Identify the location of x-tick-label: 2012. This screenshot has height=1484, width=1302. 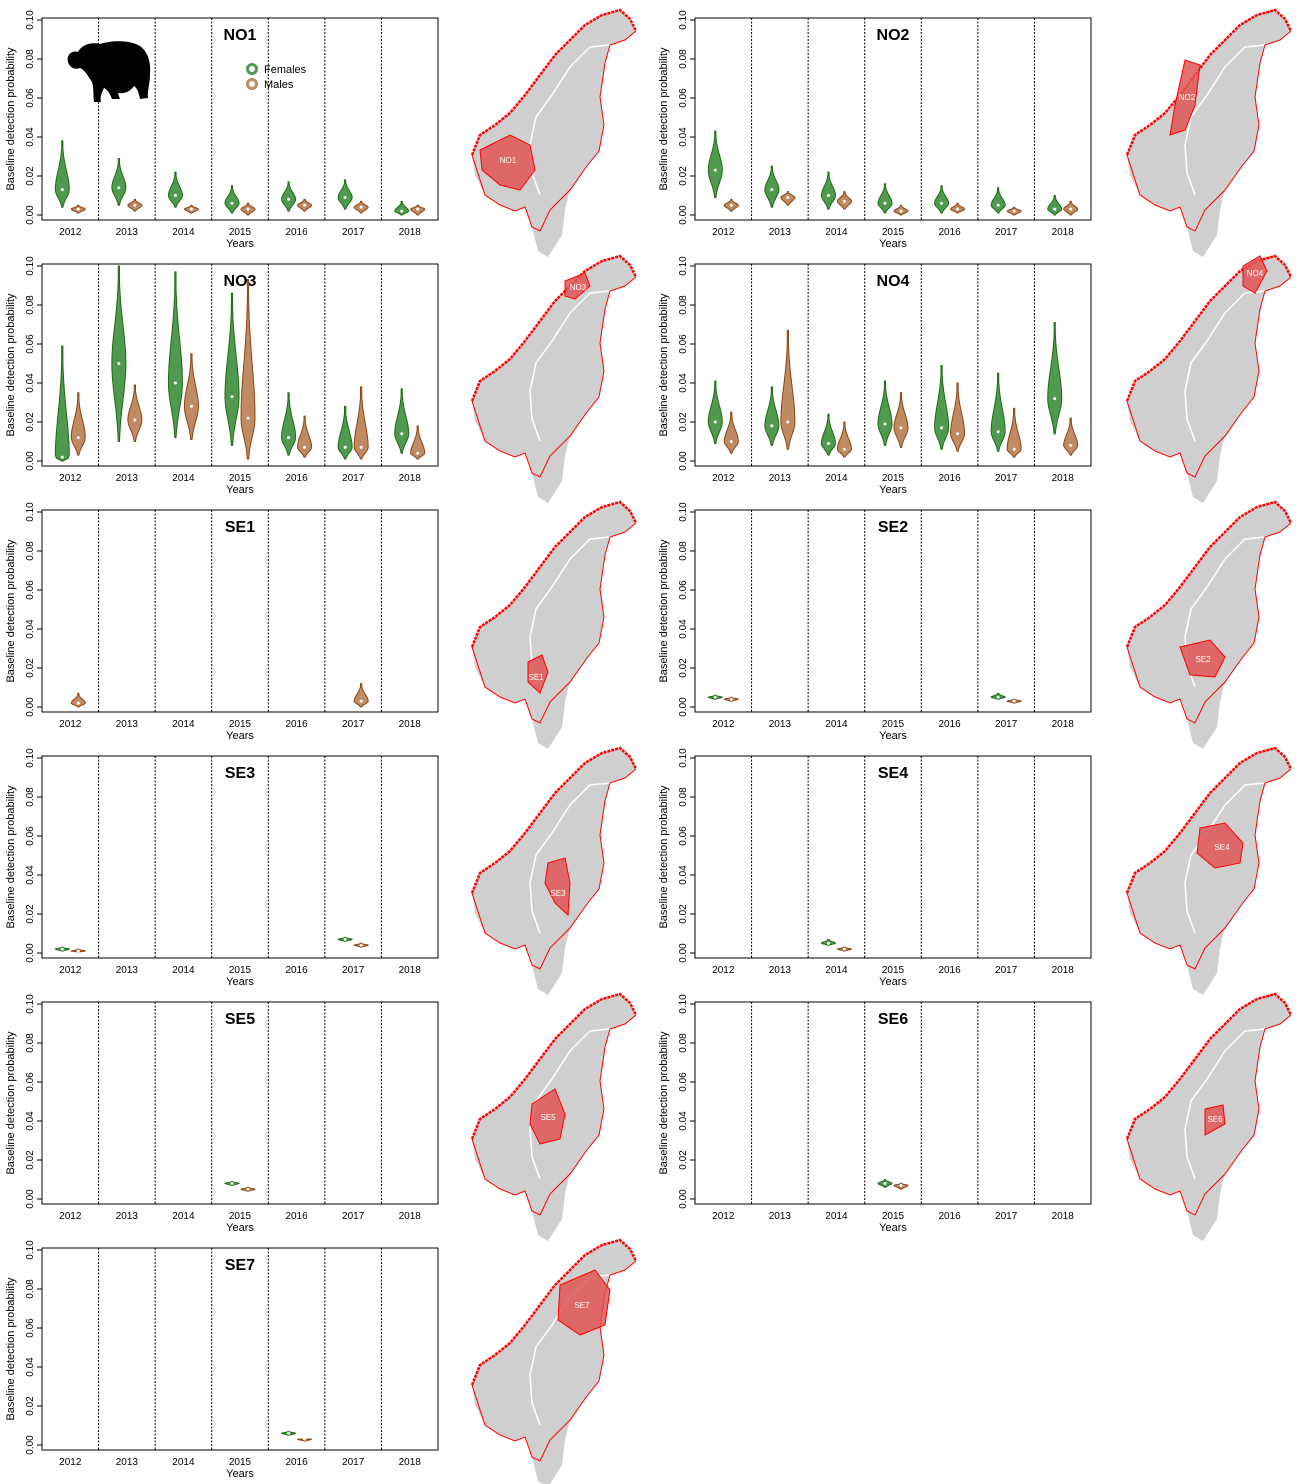
(70, 232).